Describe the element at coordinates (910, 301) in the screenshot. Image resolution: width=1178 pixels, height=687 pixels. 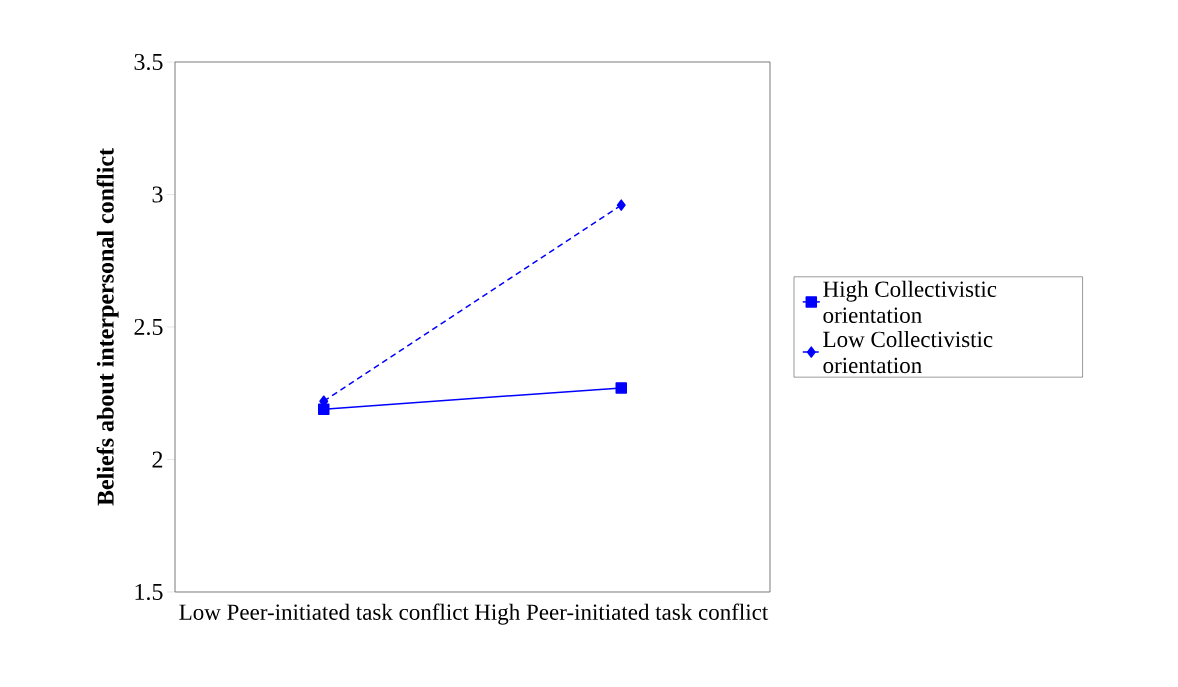
I see `legend-label: High Collectivistic orientation` at that location.